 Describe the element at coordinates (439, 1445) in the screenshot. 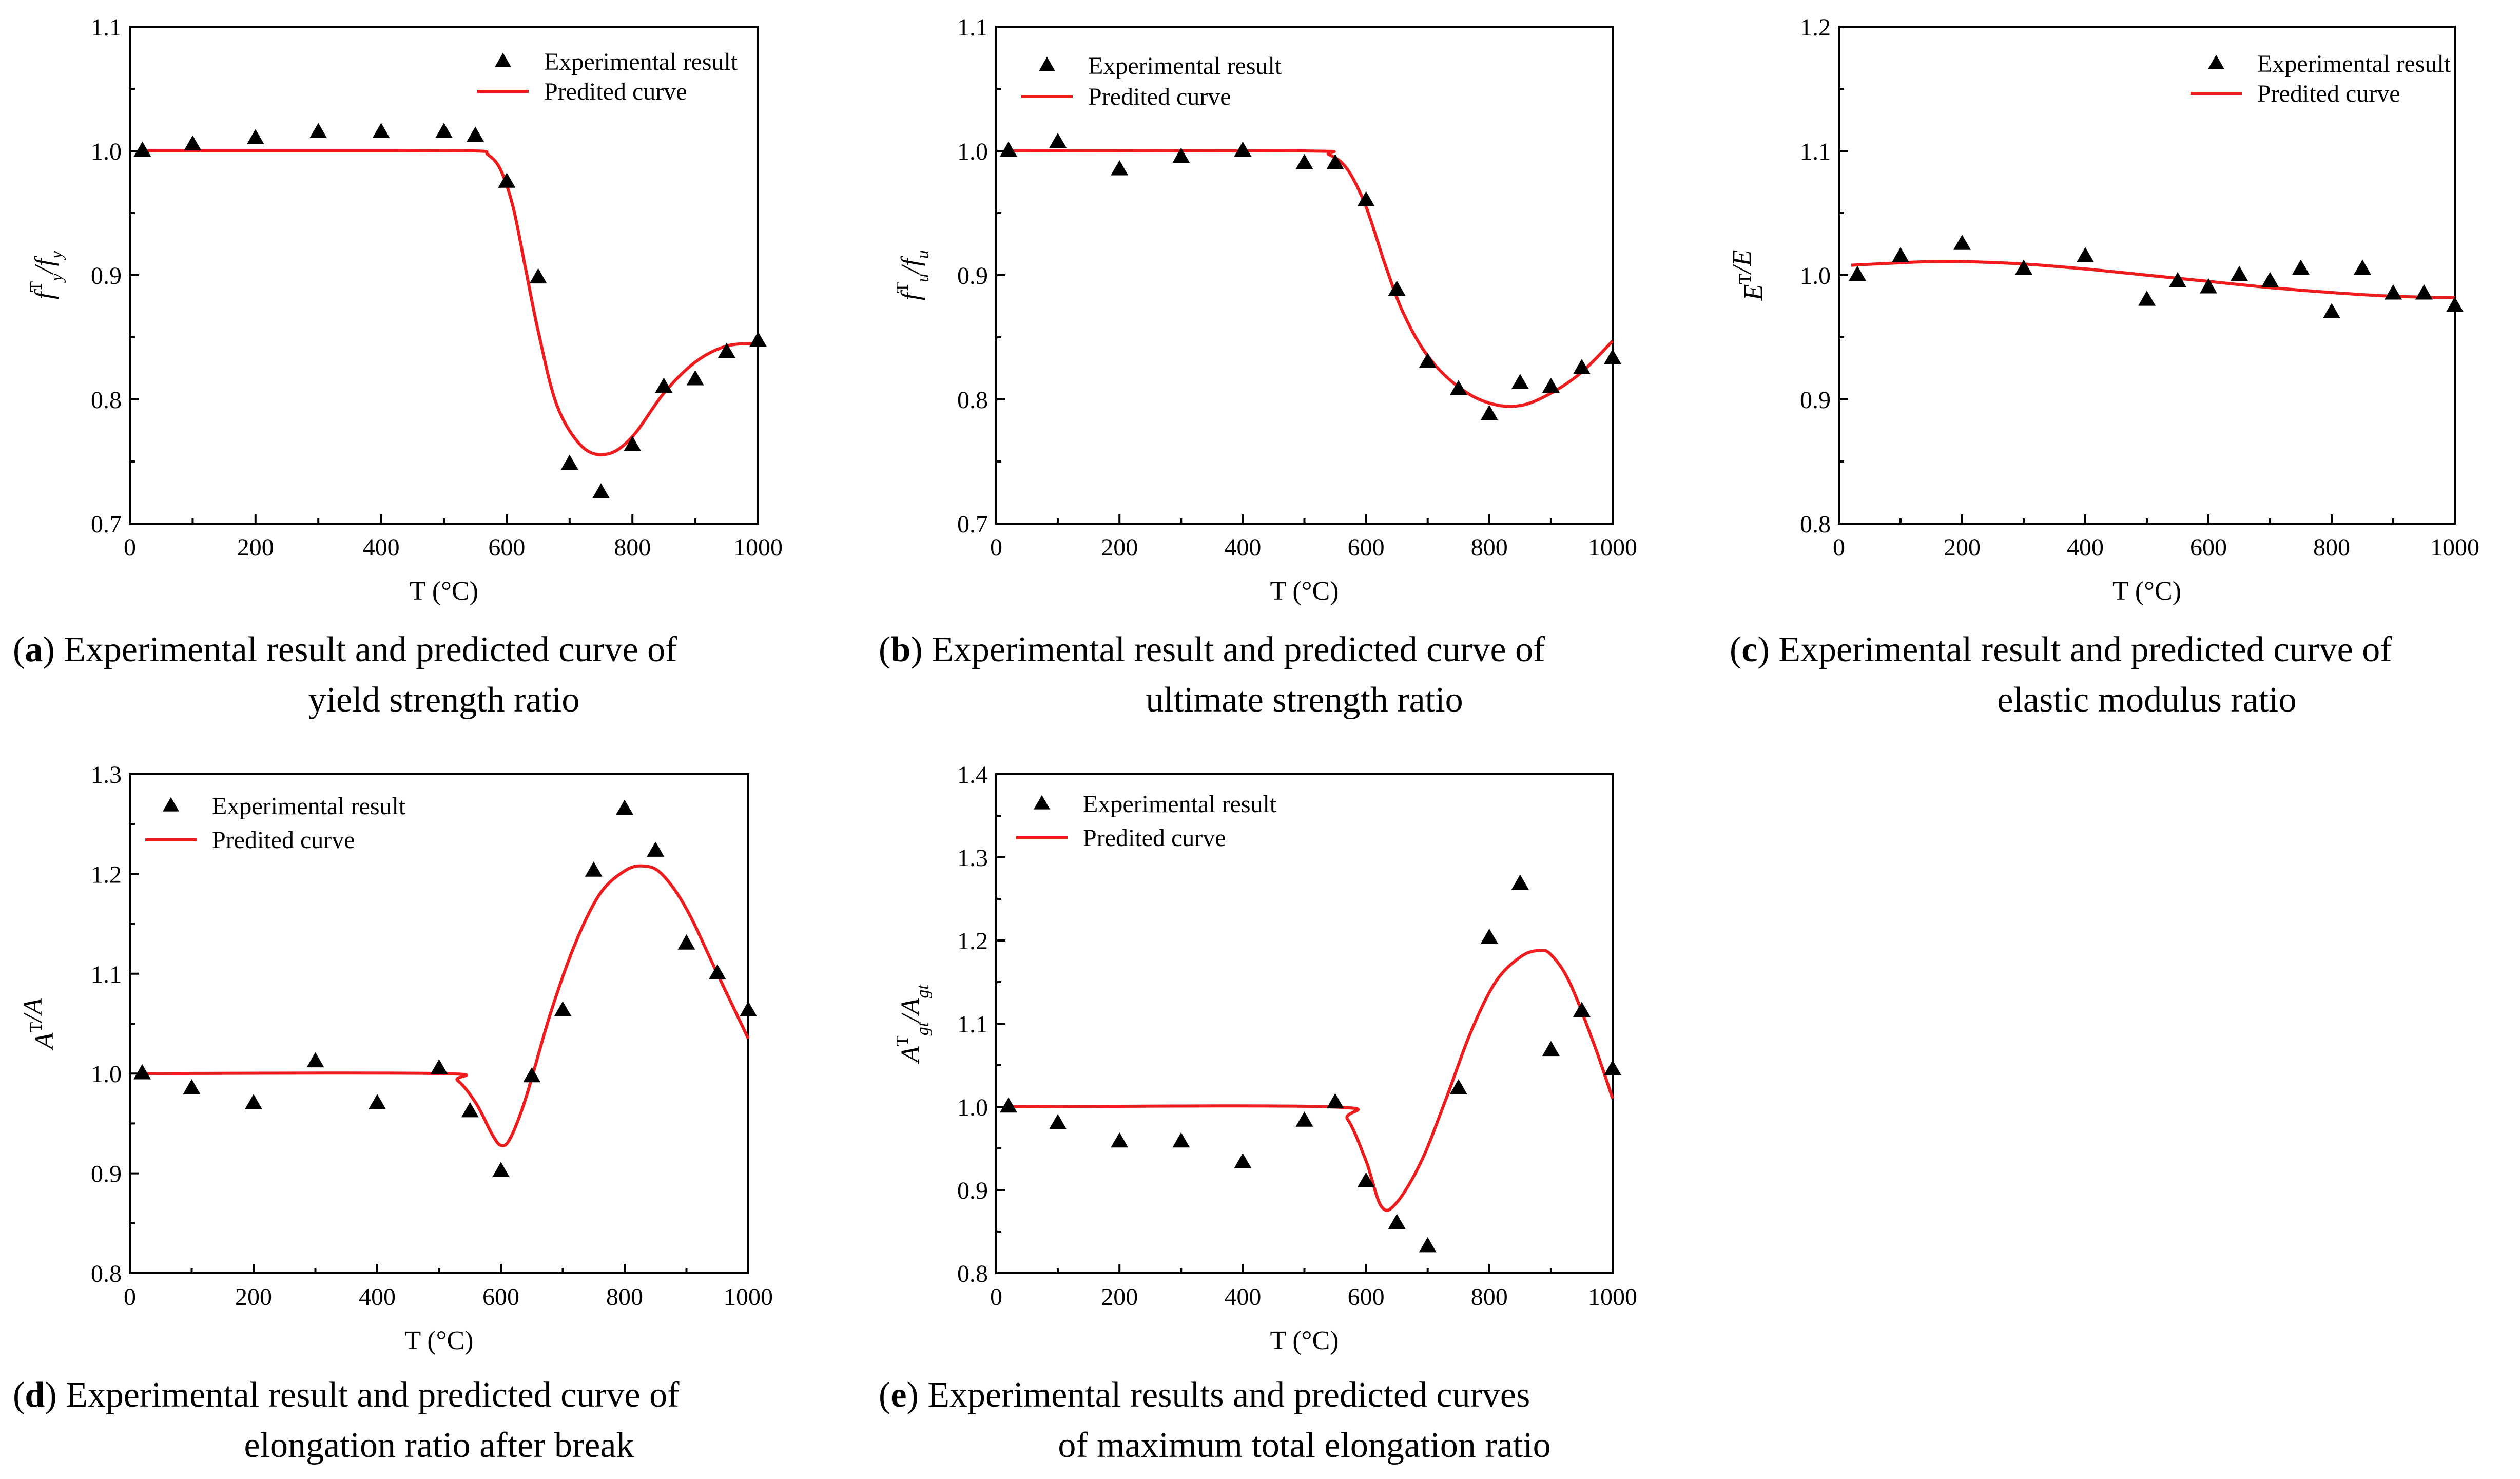

I see `caption-line2: elongation ratio after break` at that location.